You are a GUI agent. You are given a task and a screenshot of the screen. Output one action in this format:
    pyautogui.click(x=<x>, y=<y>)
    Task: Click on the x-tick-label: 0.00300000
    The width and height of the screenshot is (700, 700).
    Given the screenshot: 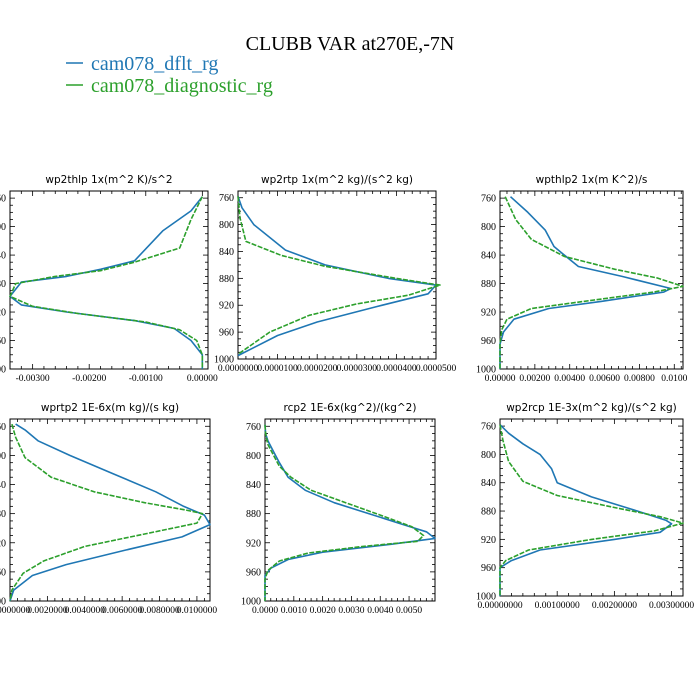 What is the action you would take?
    pyautogui.click(x=671, y=606)
    